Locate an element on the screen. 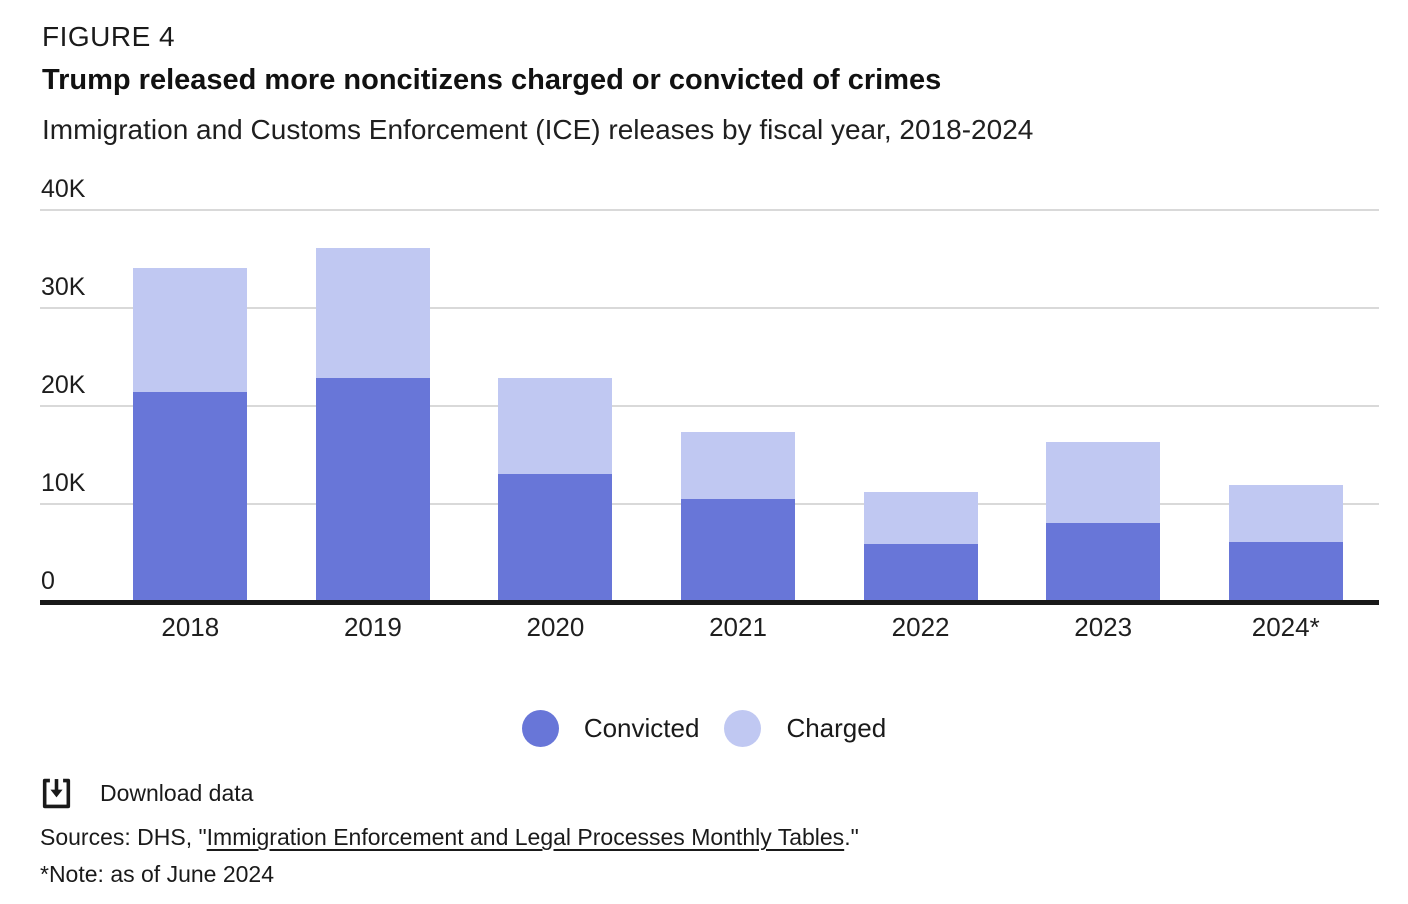  bar-2018 is located at coordinates (190, 434).